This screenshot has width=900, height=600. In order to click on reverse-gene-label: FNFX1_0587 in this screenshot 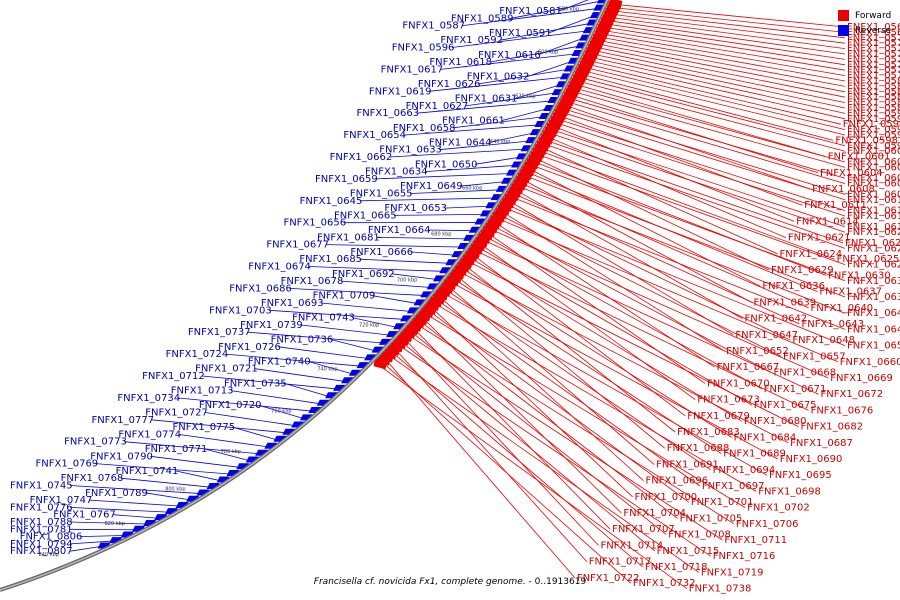, I will do `click(433, 26)`.